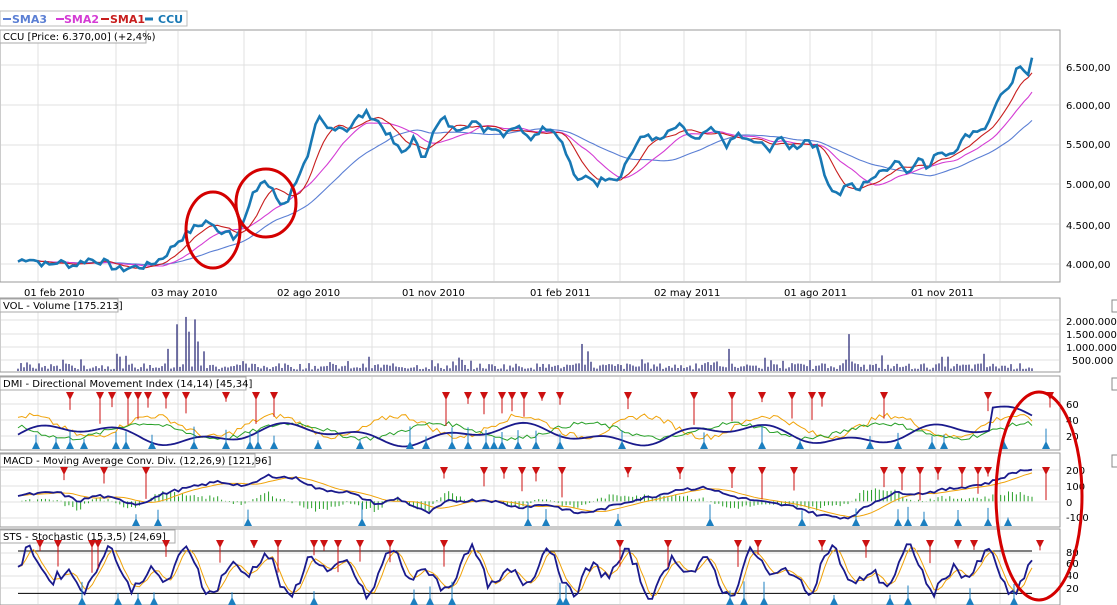 Image resolution: width=1117 pixels, height=605 pixels. I want to click on dmi-plus-line, so click(525, 426).